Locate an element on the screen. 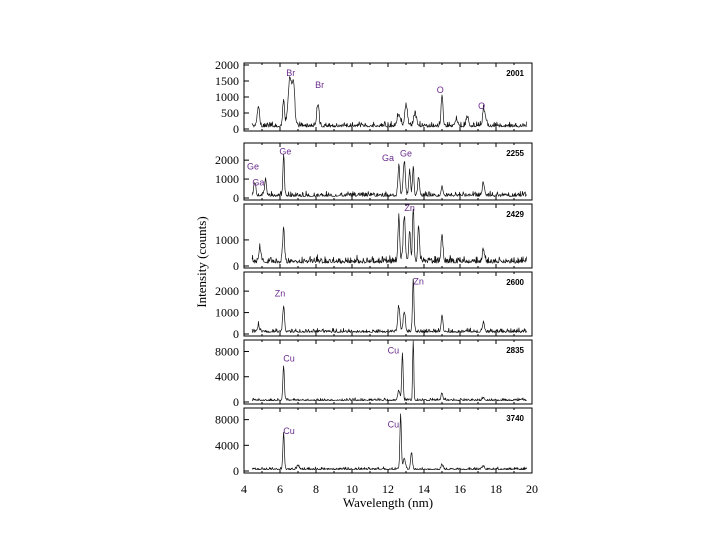  panel-3740: 0 4000 8000 3740 Cu Cu is located at coordinates (374, 442).